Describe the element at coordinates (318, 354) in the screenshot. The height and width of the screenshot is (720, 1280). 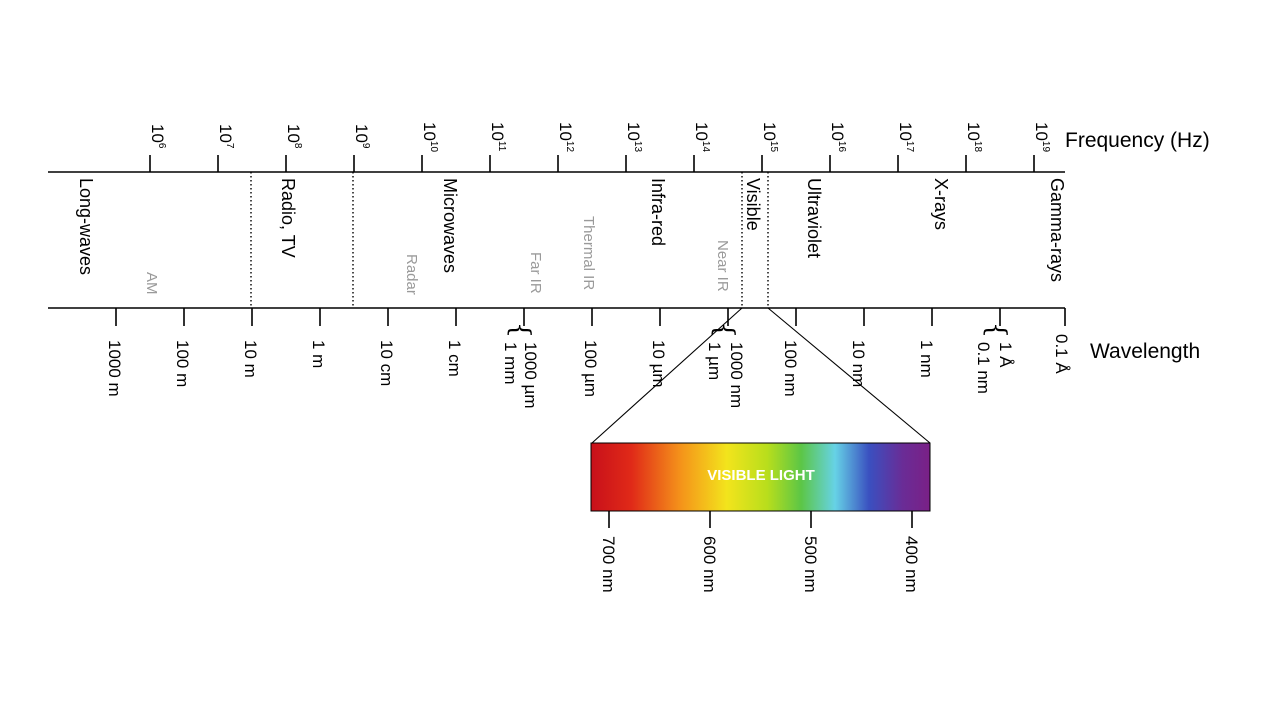
I see `wl-label: 1 m` at that location.